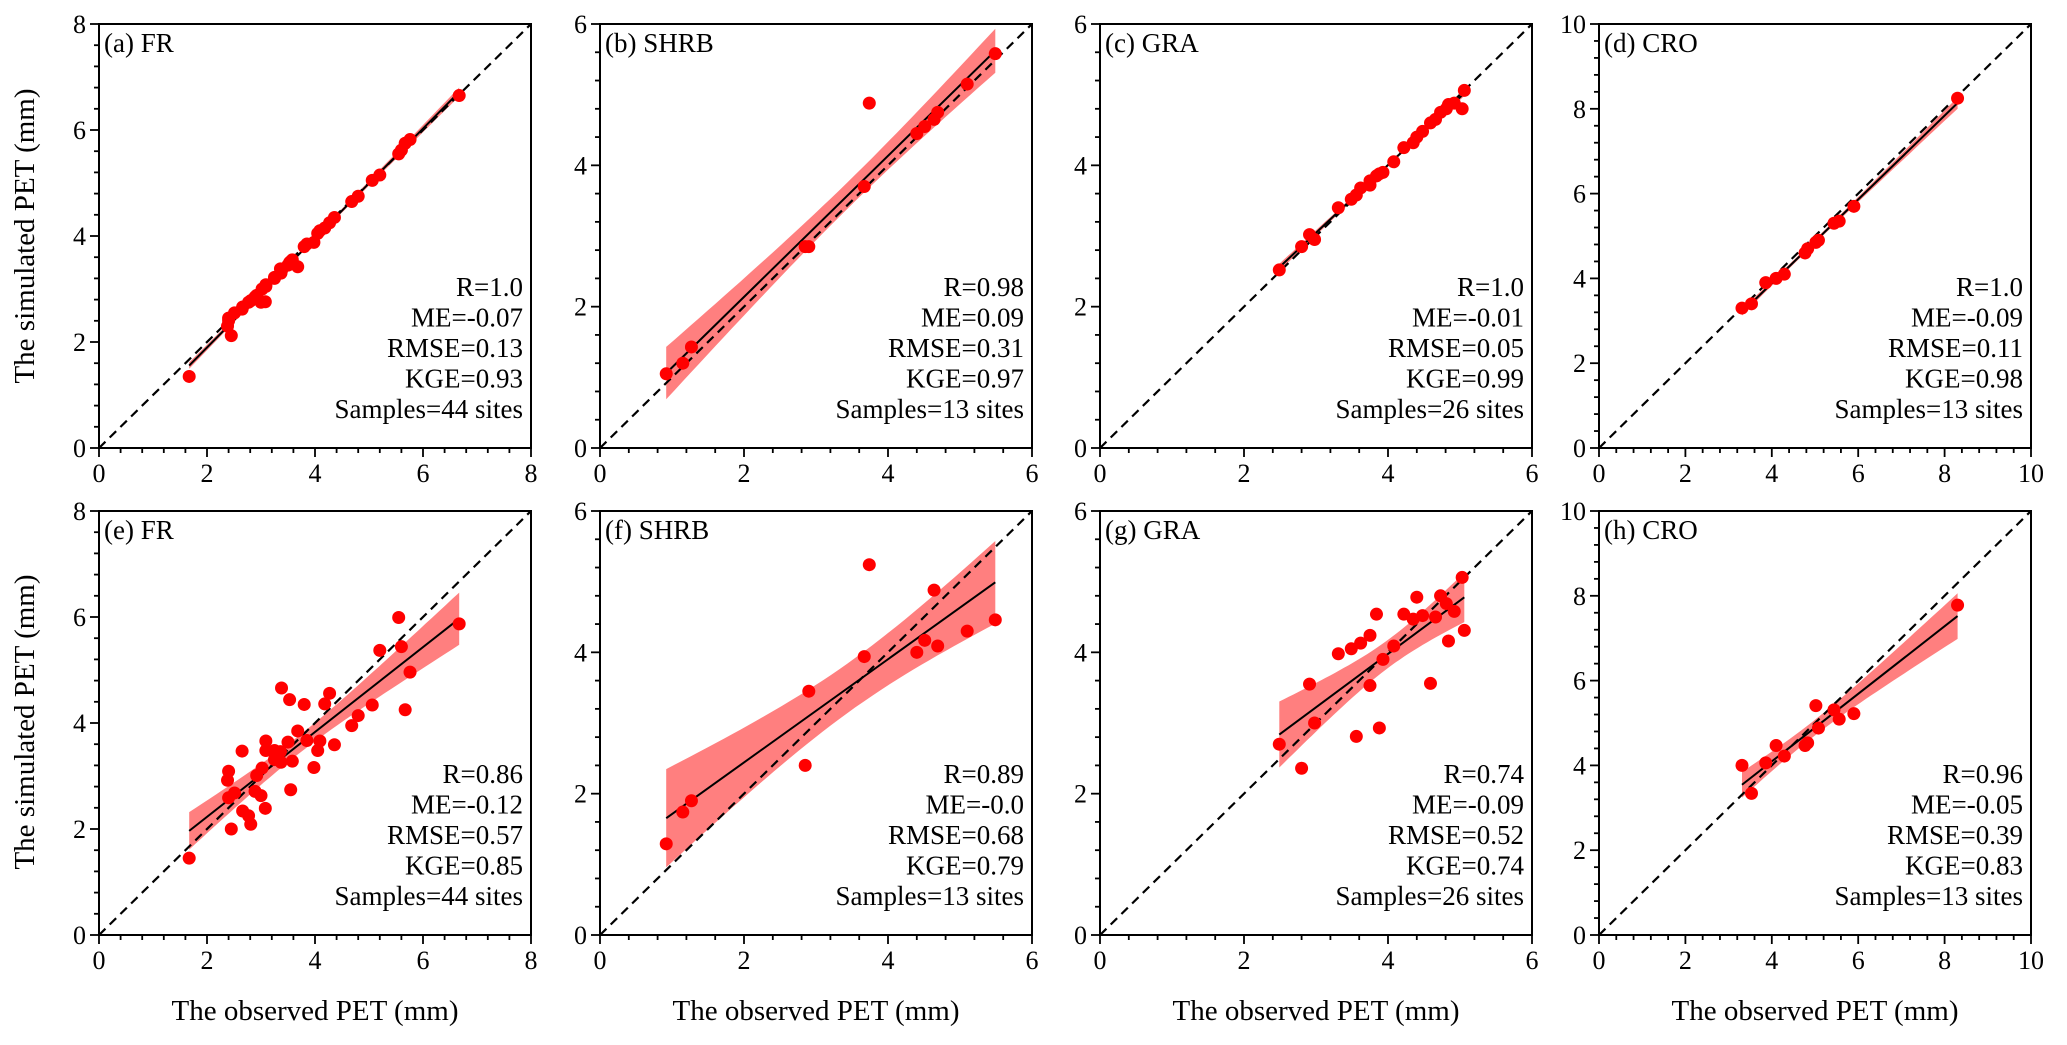 This screenshot has height=1045, width=2067. What do you see at coordinates (657, 530) in the screenshot?
I see `panel-title: (f) SHRB` at bounding box center [657, 530].